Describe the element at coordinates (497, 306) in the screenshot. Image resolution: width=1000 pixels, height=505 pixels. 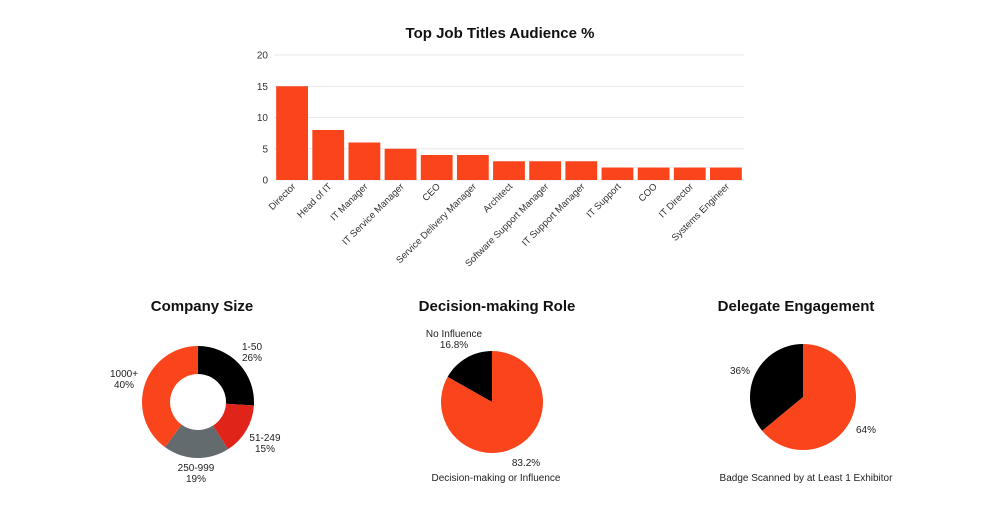
I see `decision-role-title: Decision-making Role` at that location.